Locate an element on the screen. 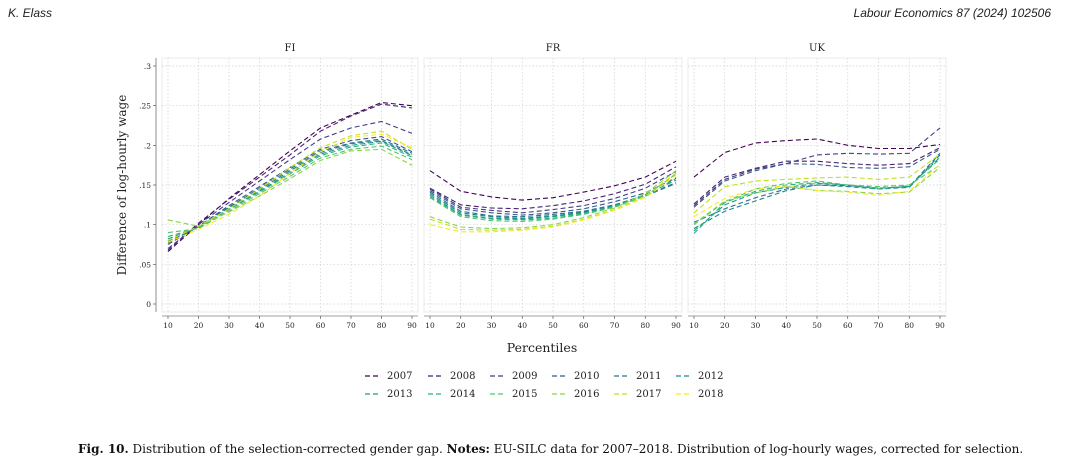 The height and width of the screenshot is (462, 1065). y-tick-label: .15 is located at coordinates (145, 185).